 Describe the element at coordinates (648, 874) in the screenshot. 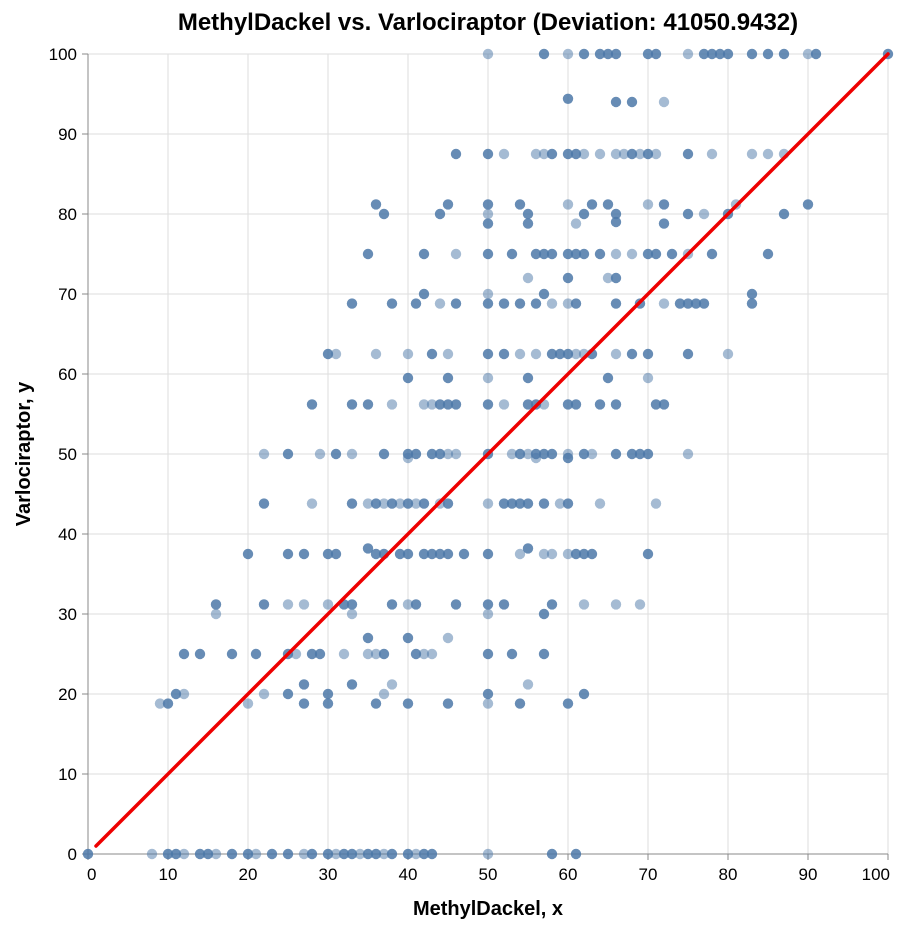

I see `x-tick-label: 70` at that location.